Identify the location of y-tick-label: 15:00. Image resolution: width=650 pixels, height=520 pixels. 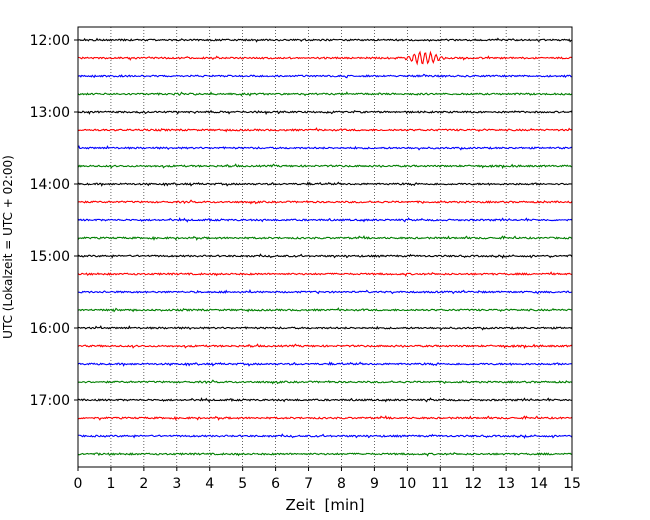
(50, 257).